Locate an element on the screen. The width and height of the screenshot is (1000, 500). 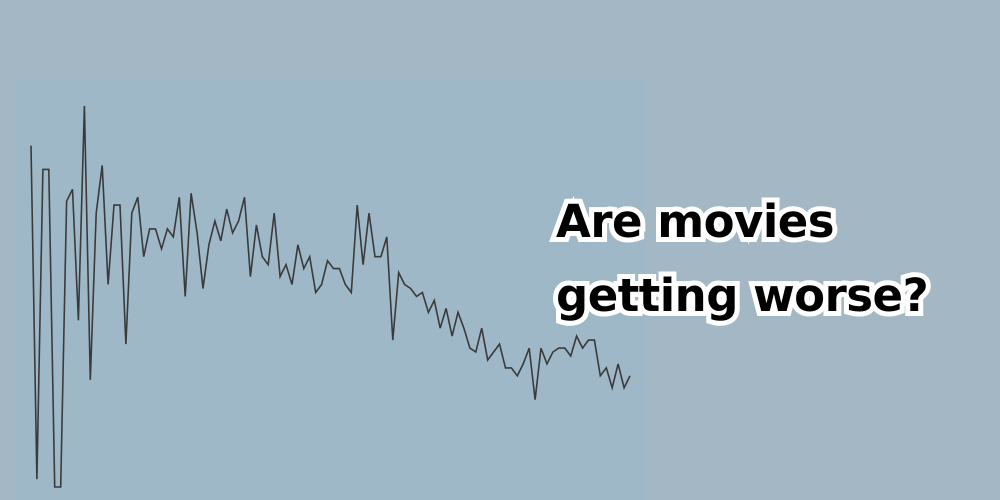
headline: Are movies getting worse? is located at coordinates (768, 259).